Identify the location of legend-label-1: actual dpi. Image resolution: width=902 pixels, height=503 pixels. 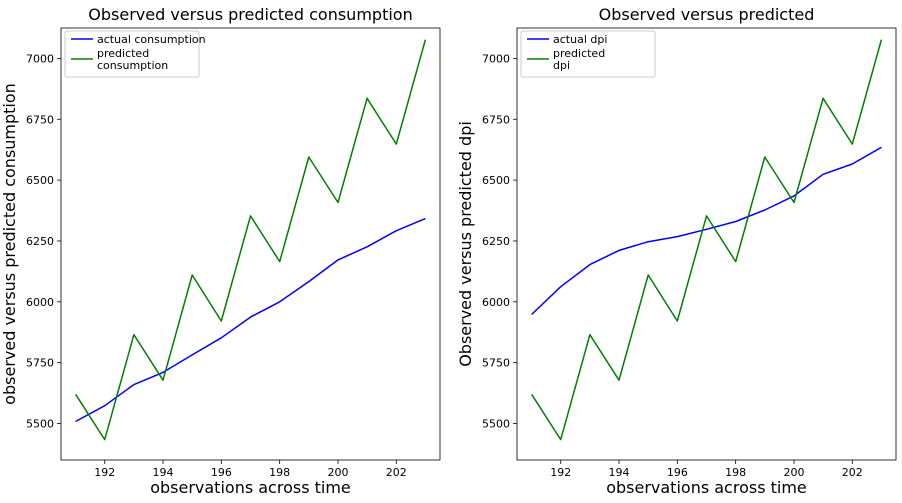
(580, 39).